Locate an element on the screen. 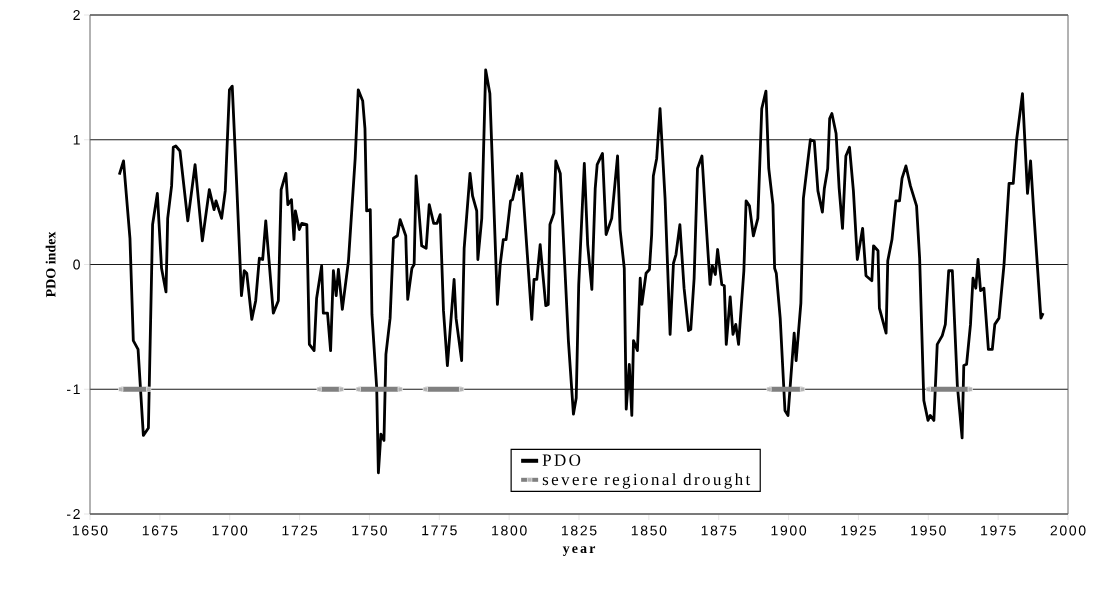 Image resolution: width=1096 pixels, height=590 pixels. x-axis-title: year is located at coordinates (579, 551).